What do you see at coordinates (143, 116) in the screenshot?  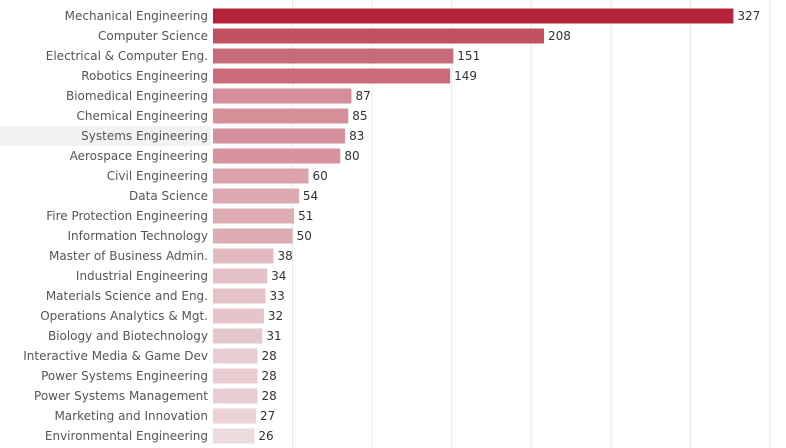 I see `category-label: Chemical Engineering` at bounding box center [143, 116].